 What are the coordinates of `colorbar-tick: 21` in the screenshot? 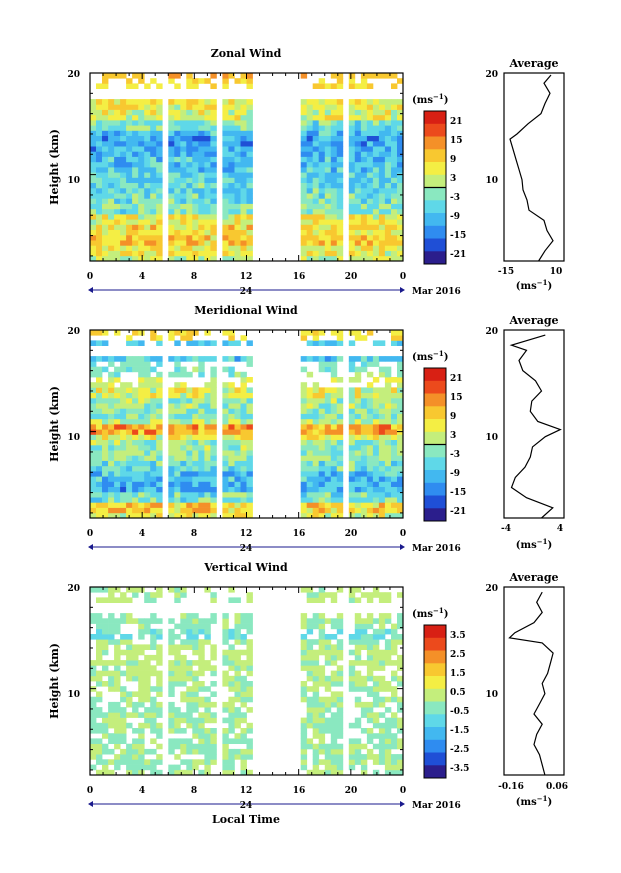 It's located at (456, 379).